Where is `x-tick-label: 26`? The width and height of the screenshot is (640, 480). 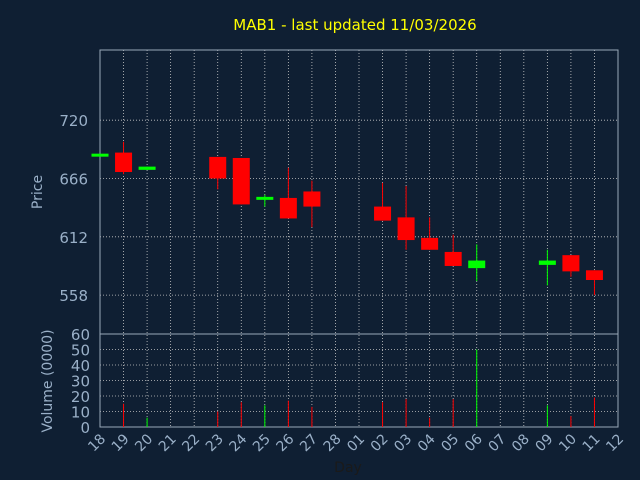 x-tick-label: 26 is located at coordinates (286, 443).